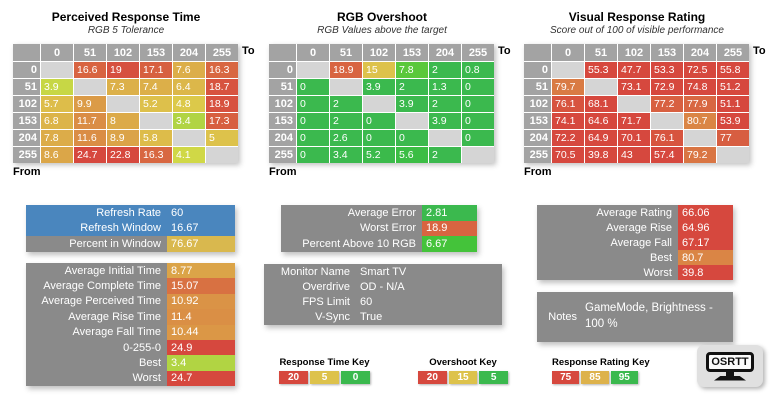  Describe the element at coordinates (222, 121) in the screenshot. I see `heatmap-cell: 17.3` at that location.